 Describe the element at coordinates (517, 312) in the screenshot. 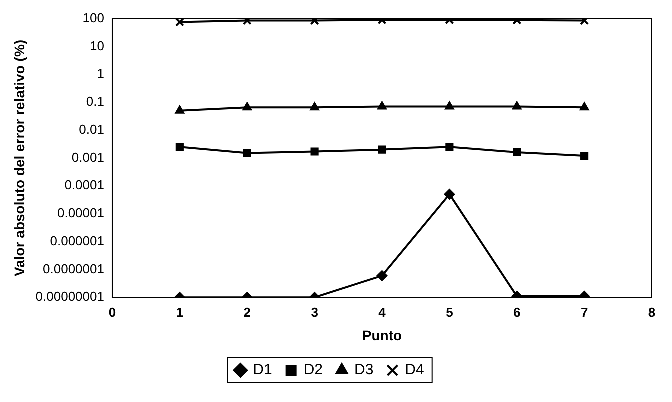

I see `x-tick-label: 6` at that location.